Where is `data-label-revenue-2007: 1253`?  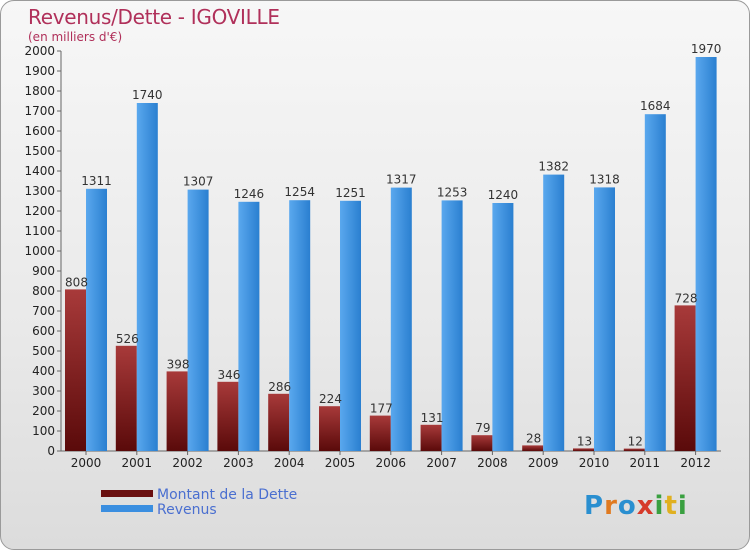 data-label-revenue-2007: 1253 is located at coordinates (452, 192).